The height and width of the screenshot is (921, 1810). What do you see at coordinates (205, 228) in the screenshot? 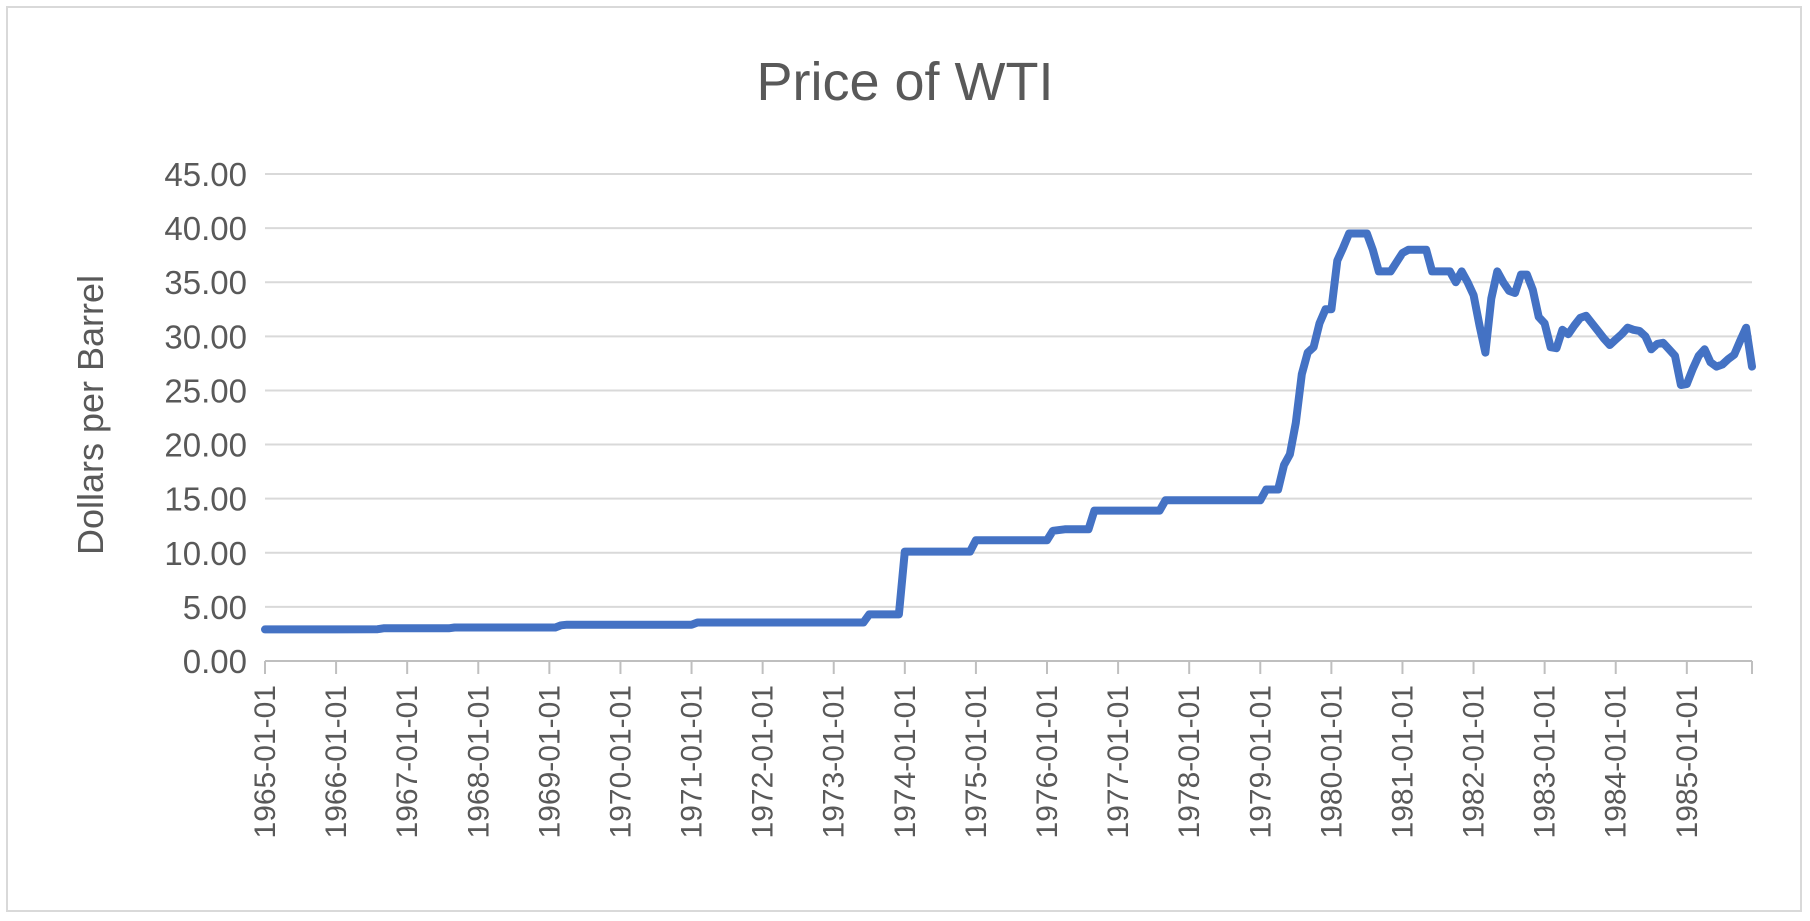
I see `y-tick-label: 40.00` at bounding box center [205, 228].